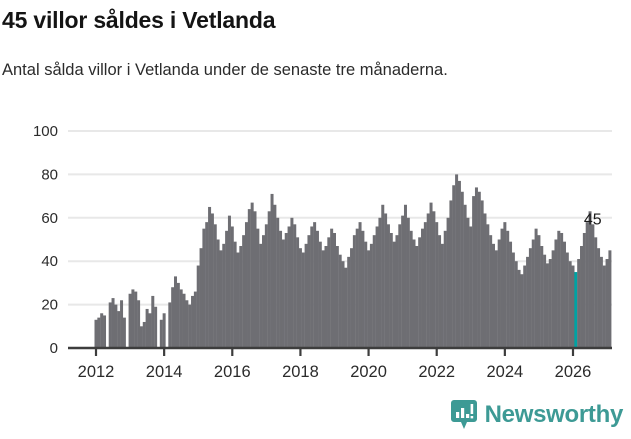 The width and height of the screenshot is (631, 439). Describe the element at coordinates (45, 131) in the screenshot. I see `y-axis-tick-label: 100` at that location.